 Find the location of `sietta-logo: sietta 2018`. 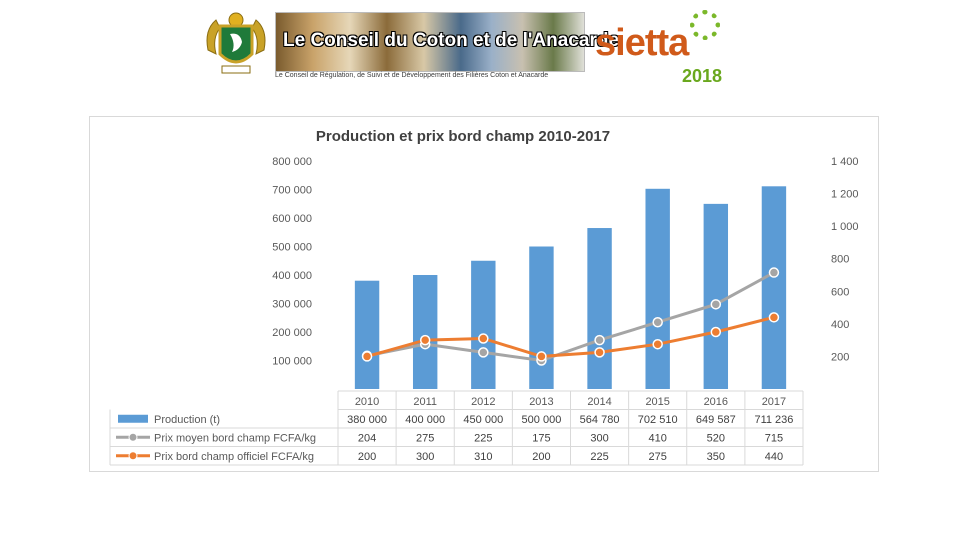

sietta-logo: sietta 2018 is located at coordinates (665, 48).